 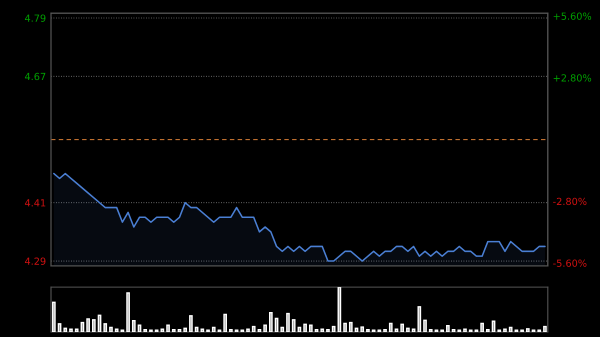 I want to click on y-tick-label: 4.79, so click(x=35, y=18).